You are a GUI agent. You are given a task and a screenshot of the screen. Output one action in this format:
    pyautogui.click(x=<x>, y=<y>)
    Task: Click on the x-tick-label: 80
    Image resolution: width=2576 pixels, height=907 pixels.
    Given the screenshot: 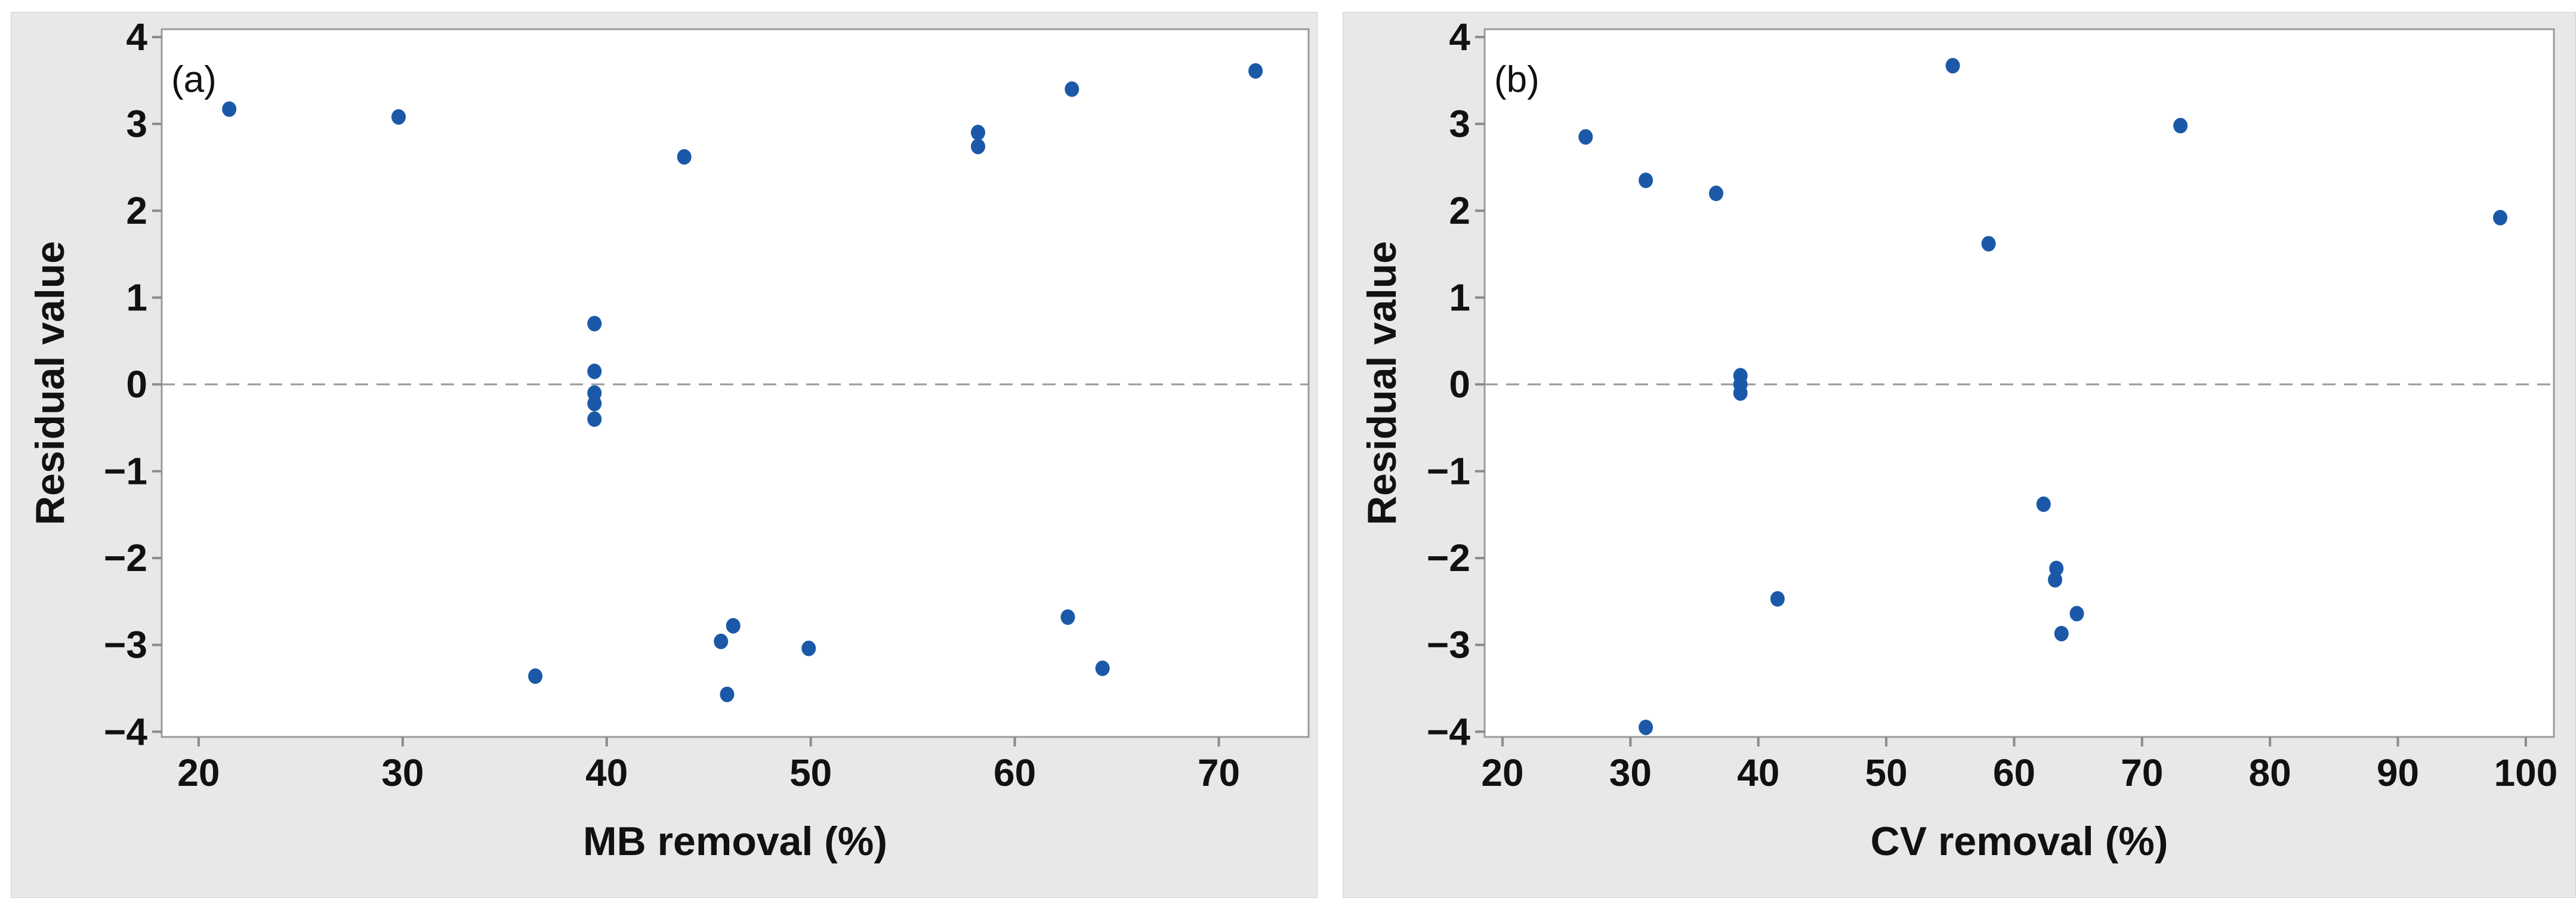 What is the action you would take?
    pyautogui.click(x=2270, y=772)
    